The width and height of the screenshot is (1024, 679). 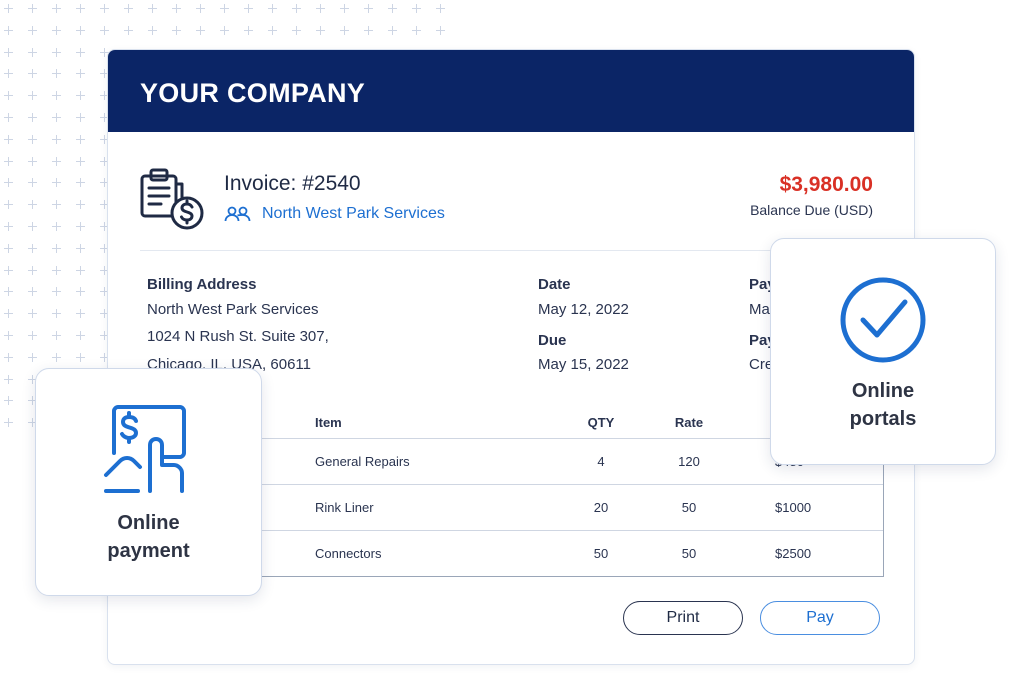 I want to click on billing-address-label: Billing Address, so click(x=202, y=284).